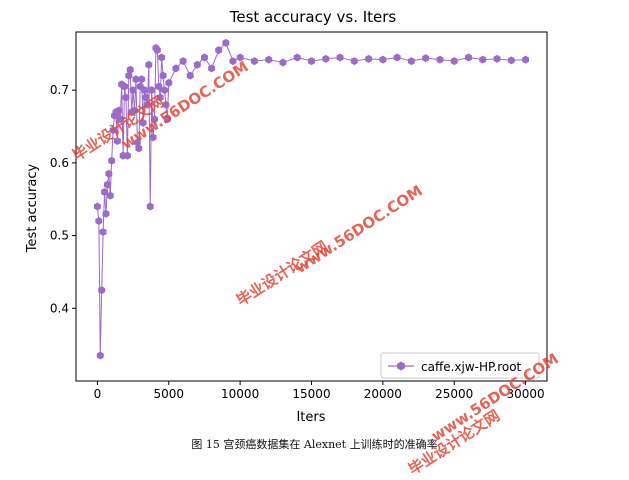 This screenshot has height=480, width=629. I want to click on y-tick-label: 0.6, so click(59, 163).